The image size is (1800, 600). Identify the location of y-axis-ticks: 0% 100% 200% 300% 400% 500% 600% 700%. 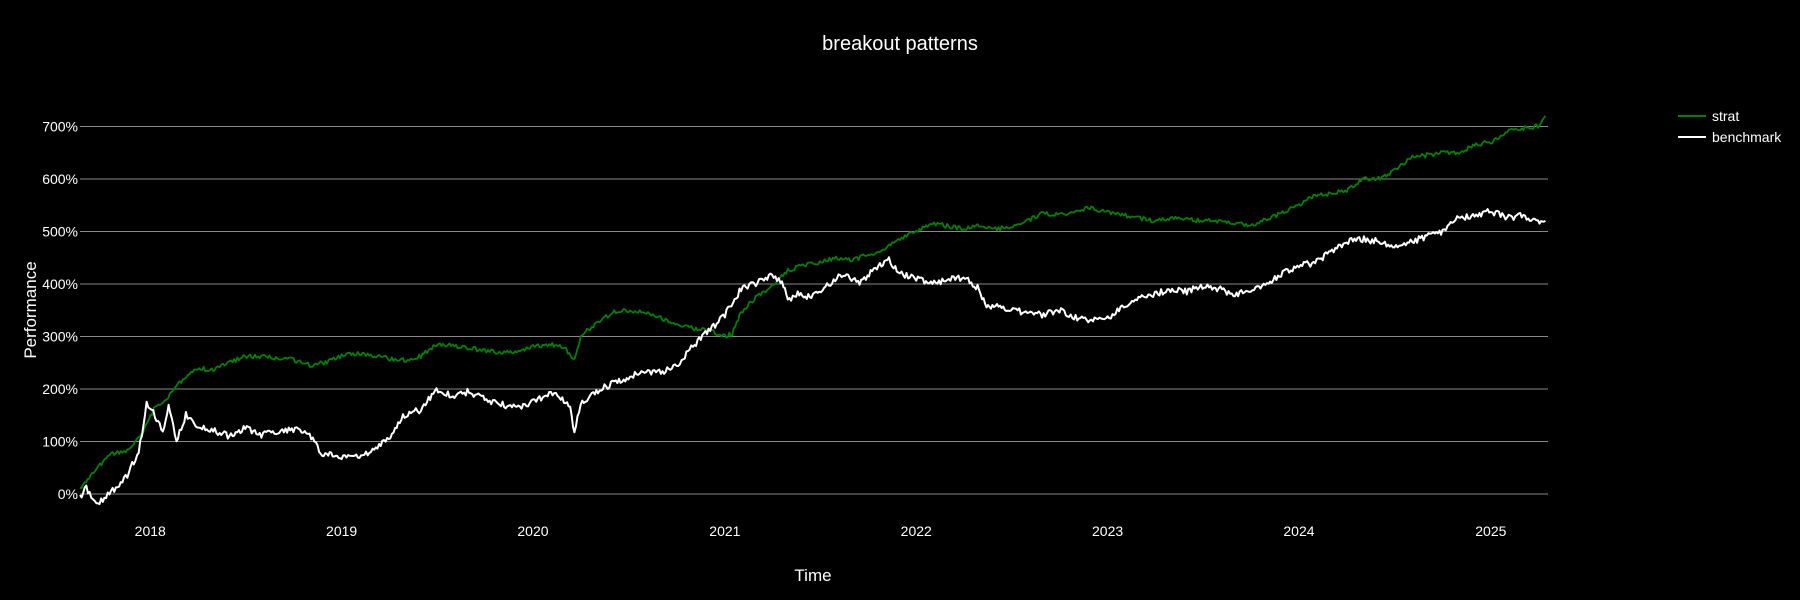
(60, 310).